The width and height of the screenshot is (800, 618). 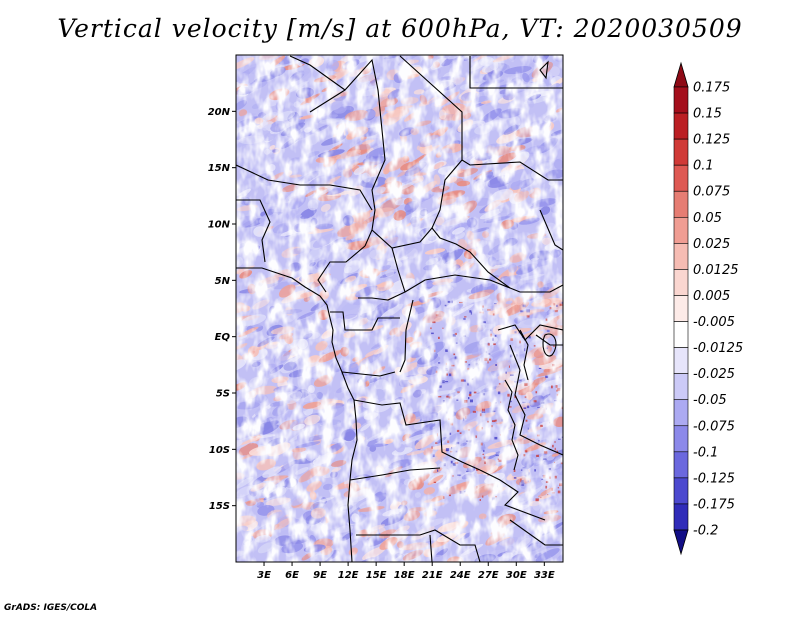 What do you see at coordinates (681, 74) in the screenshot?
I see `colorbar-top-arrow` at bounding box center [681, 74].